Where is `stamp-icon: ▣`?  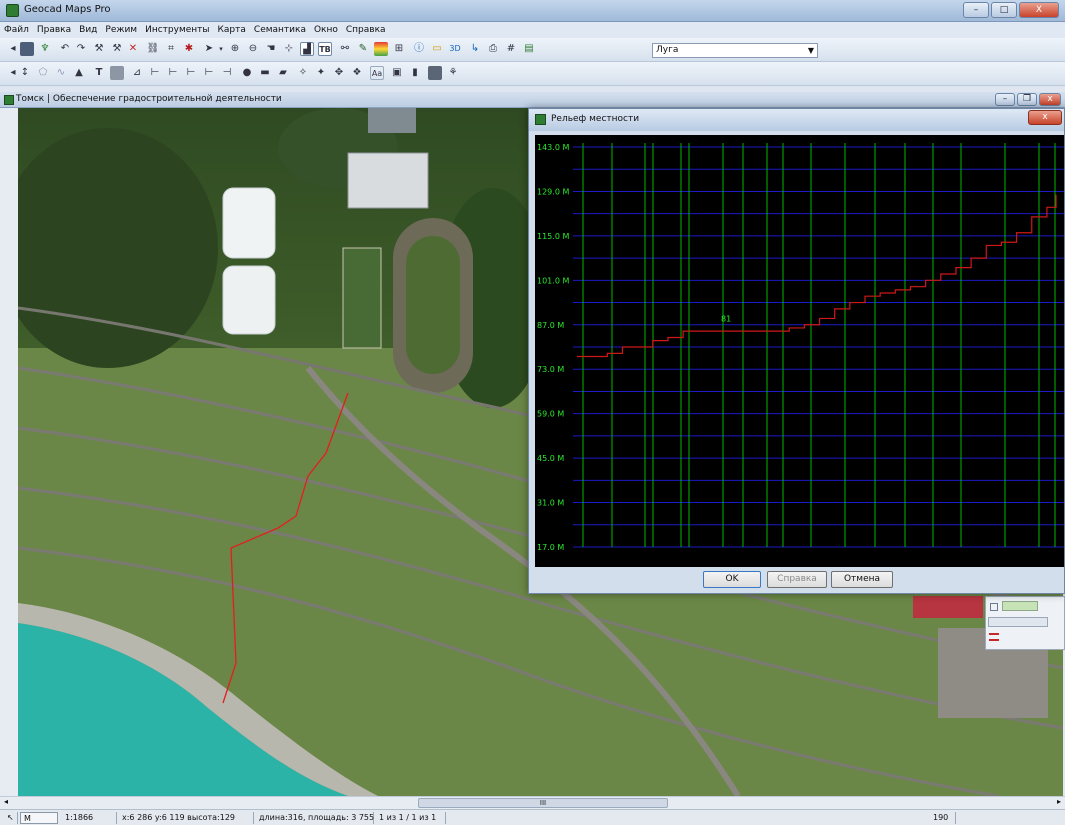
stamp-icon: ▣ is located at coordinates (397, 72).